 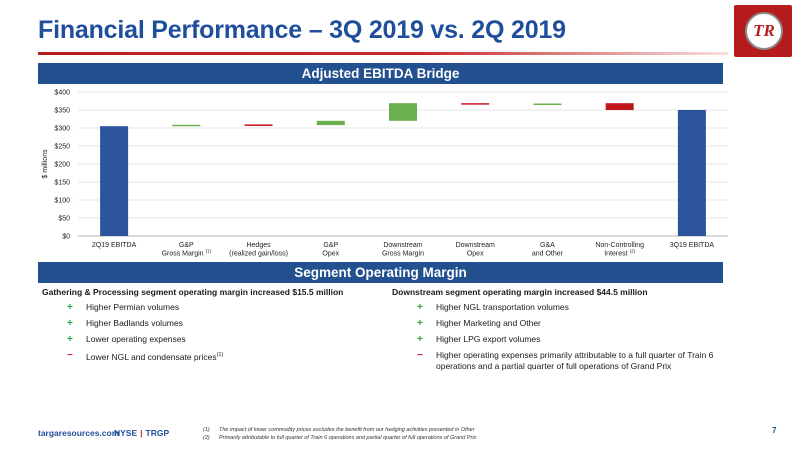 What do you see at coordinates (206, 438) in the screenshot?
I see `footnote-number: (2)` at bounding box center [206, 438].